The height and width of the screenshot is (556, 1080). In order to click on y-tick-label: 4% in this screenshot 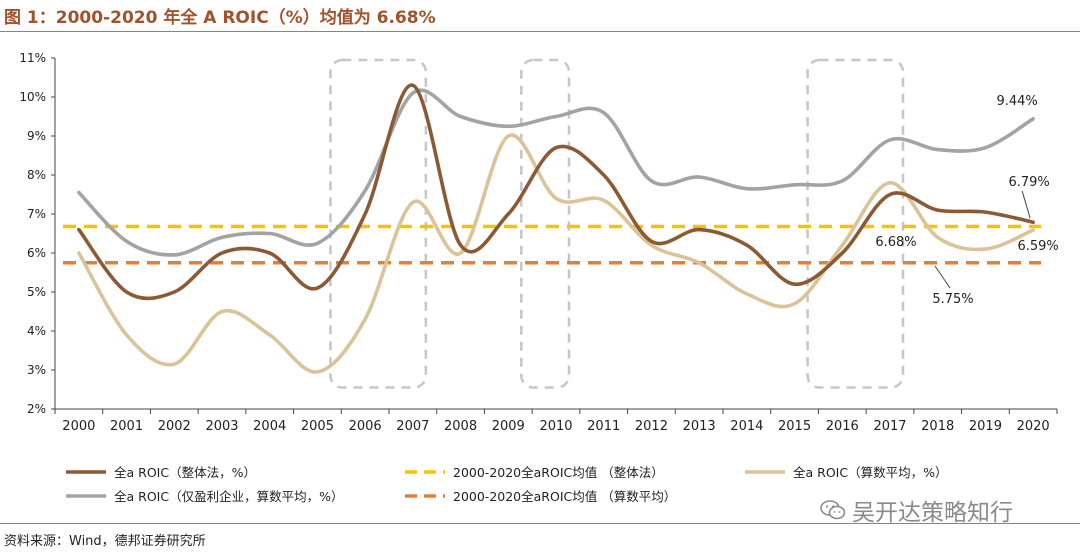, I will do `click(36, 331)`.